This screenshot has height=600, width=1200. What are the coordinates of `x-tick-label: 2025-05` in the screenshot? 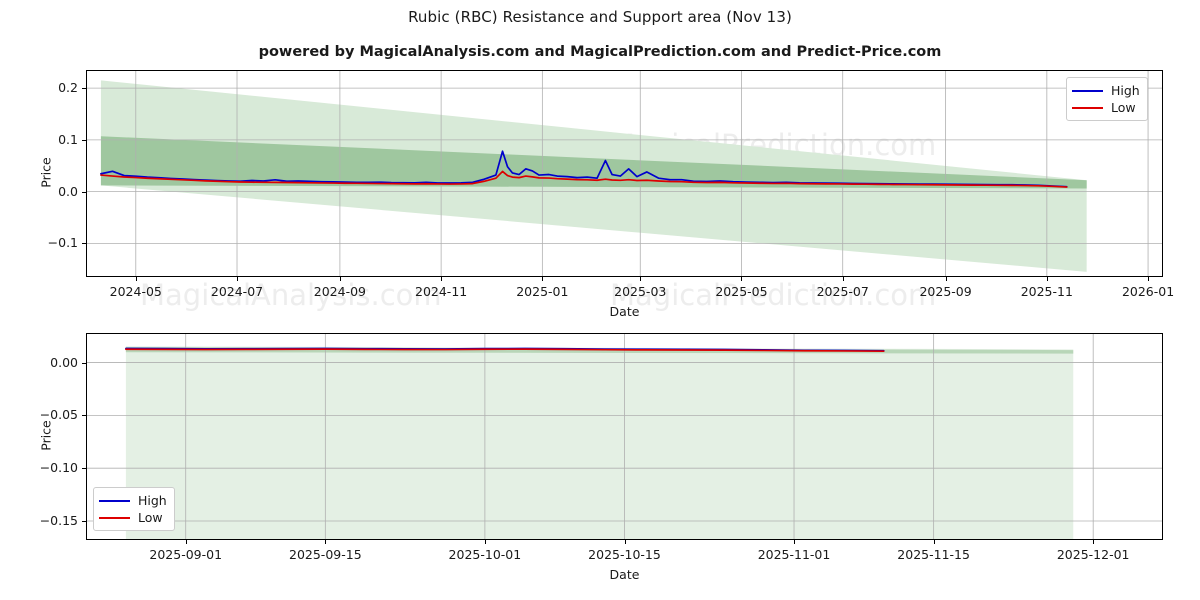 It's located at (741, 291).